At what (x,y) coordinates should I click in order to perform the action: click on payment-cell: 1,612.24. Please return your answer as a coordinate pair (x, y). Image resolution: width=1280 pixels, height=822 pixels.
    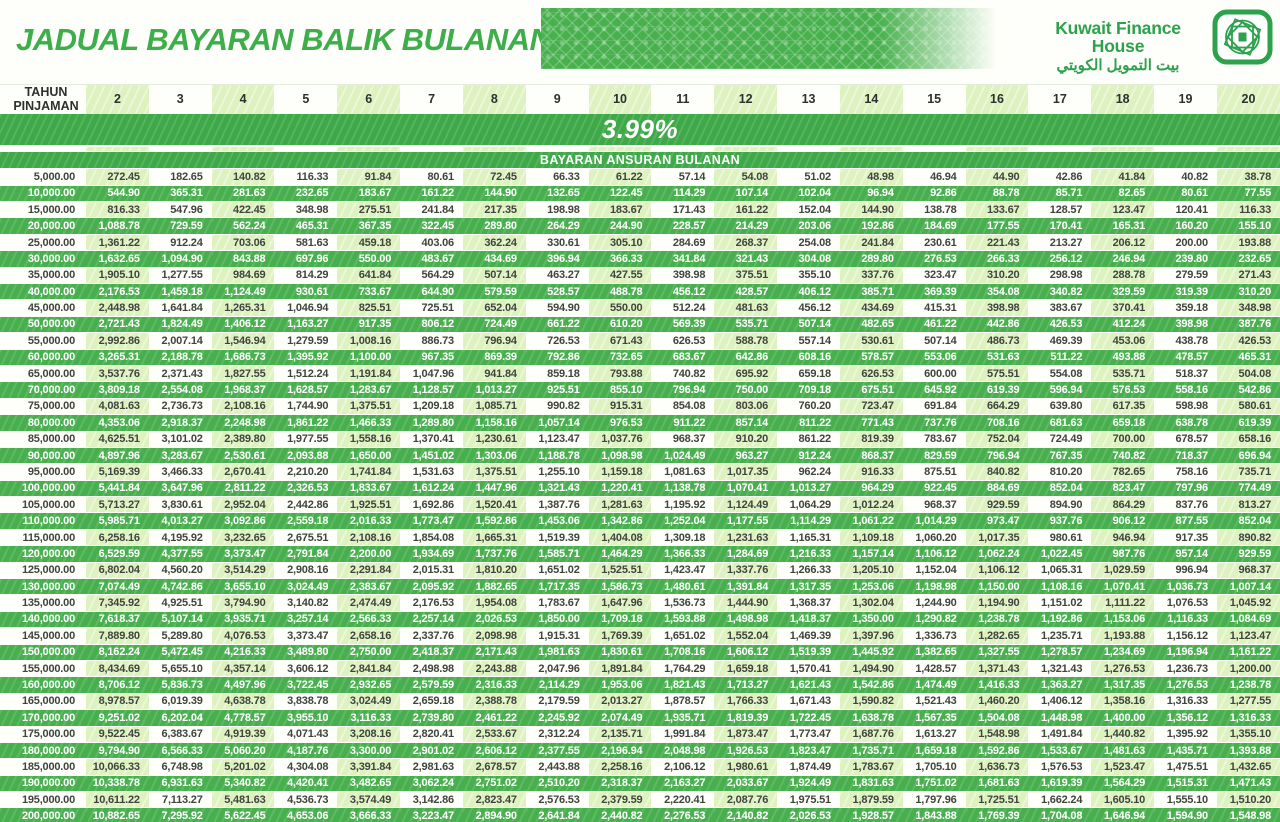
    Looking at the image, I should click on (431, 488).